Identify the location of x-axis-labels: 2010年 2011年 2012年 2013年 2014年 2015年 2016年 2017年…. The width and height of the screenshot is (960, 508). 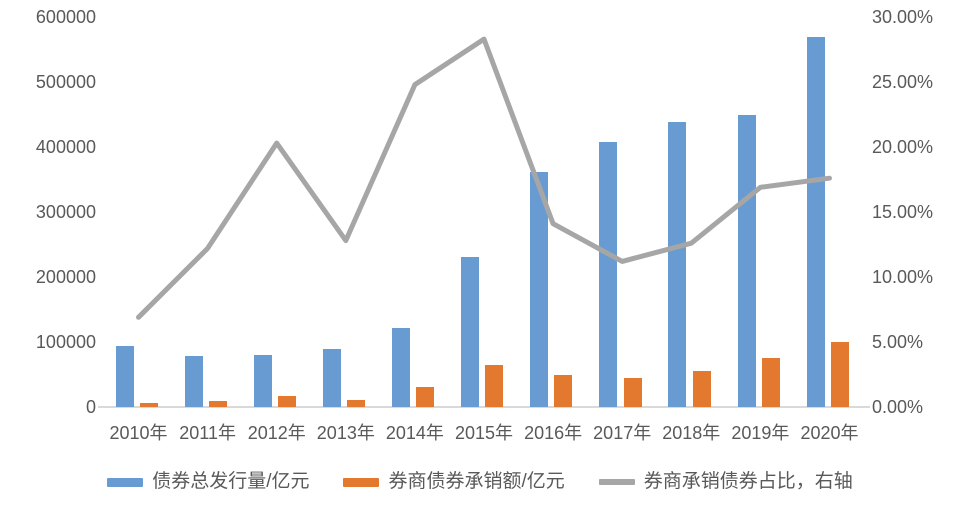
(484, 435).